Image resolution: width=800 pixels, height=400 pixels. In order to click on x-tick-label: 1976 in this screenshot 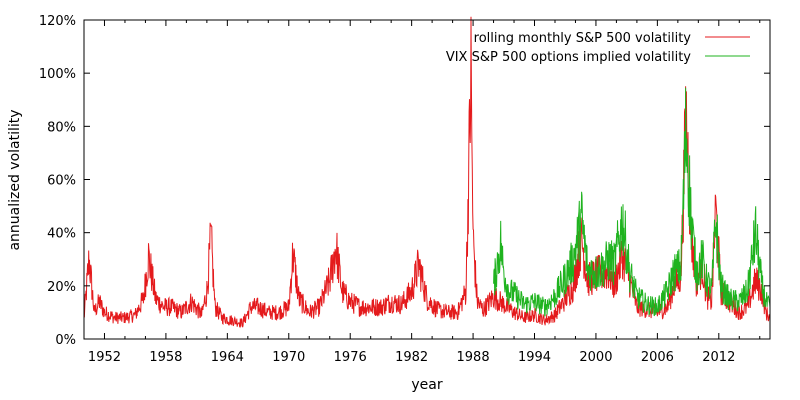, I will do `click(350, 357)`.